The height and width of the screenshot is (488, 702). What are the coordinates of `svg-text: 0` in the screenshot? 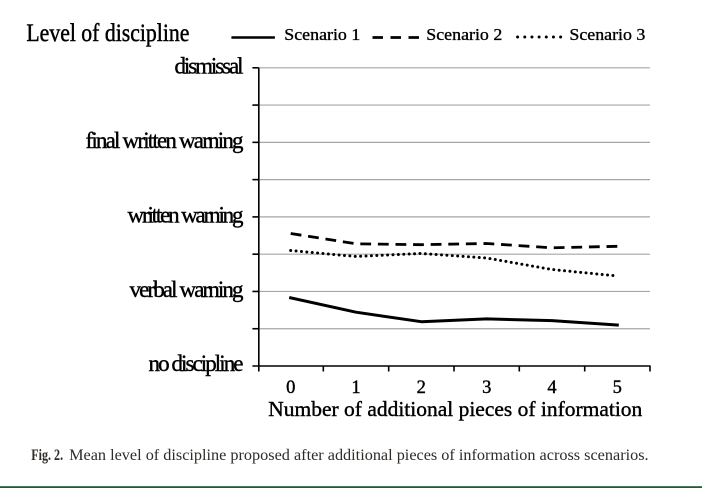 It's located at (290, 388).